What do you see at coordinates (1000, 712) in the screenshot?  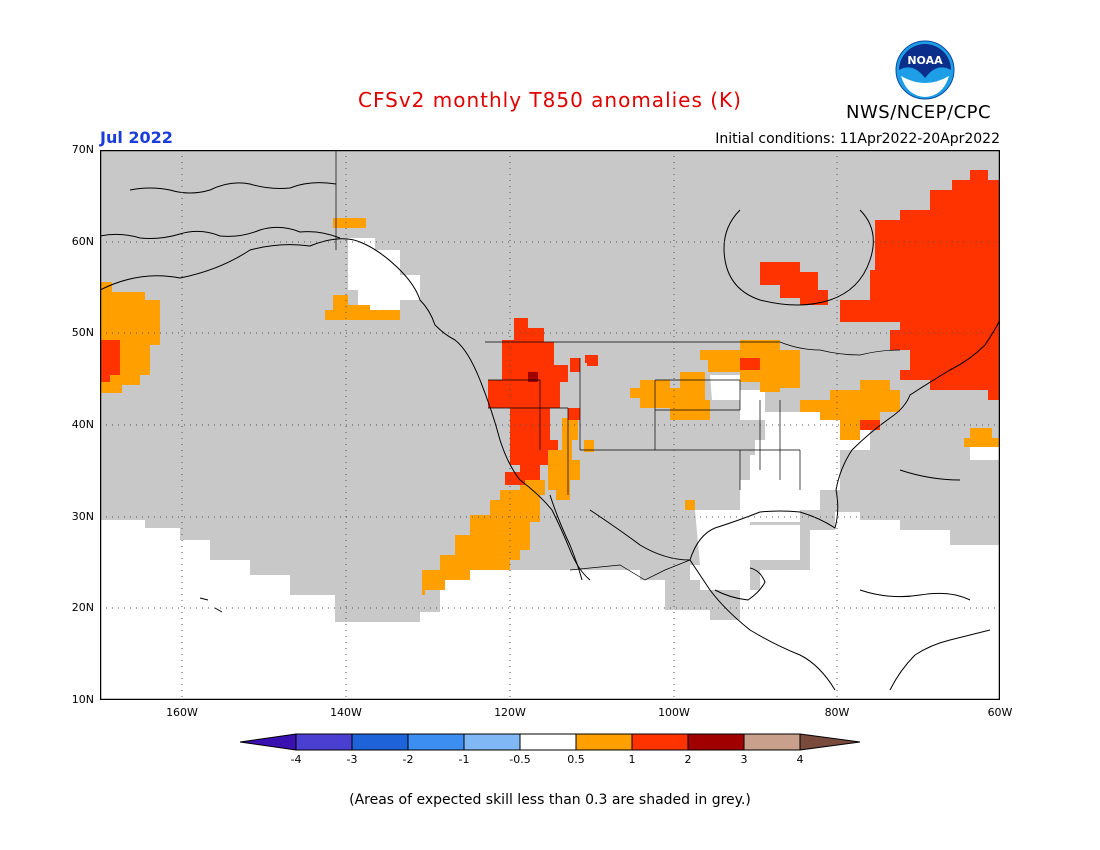 I see `lon-label-60w: 60W` at bounding box center [1000, 712].